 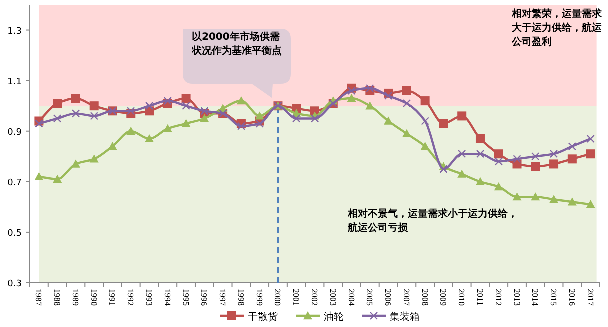 What do you see at coordinates (205, 297) in the screenshot?
I see `x-tick-label: 1996` at bounding box center [205, 297].